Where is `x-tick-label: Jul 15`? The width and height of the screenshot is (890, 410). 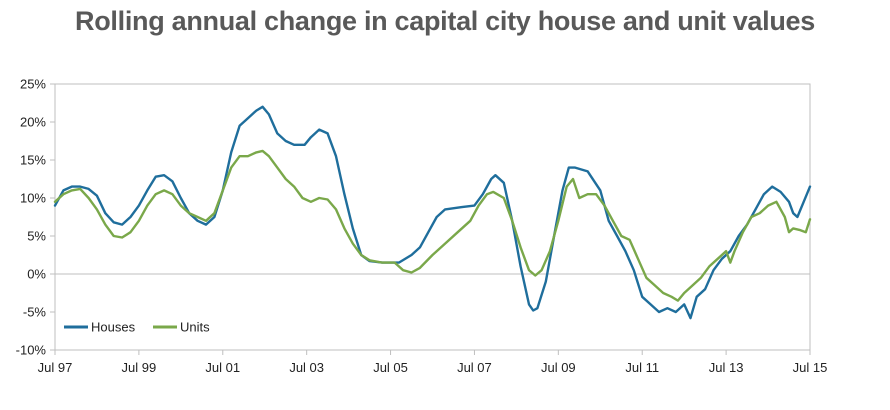
x-tick-label: Jul 15 is located at coordinates (810, 367).